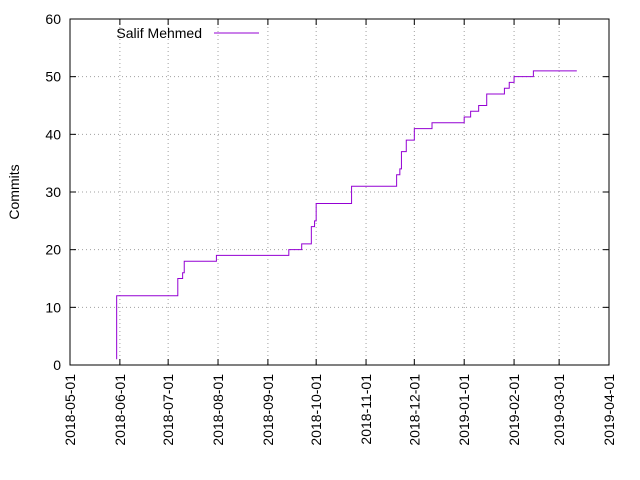 Image resolution: width=640 pixels, height=480 pixels. Describe the element at coordinates (53, 19) in the screenshot. I see `y-tick-label: 60` at that location.